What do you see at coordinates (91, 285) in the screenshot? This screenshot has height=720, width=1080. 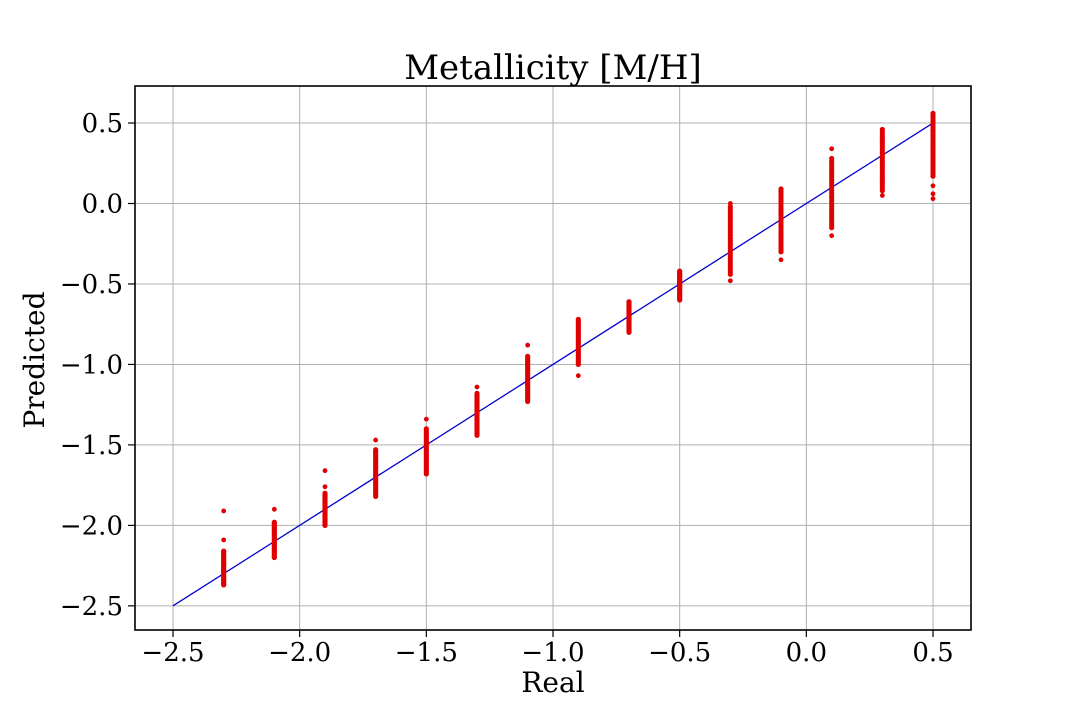 I see `y-tick-label: −0.5` at bounding box center [91, 285].